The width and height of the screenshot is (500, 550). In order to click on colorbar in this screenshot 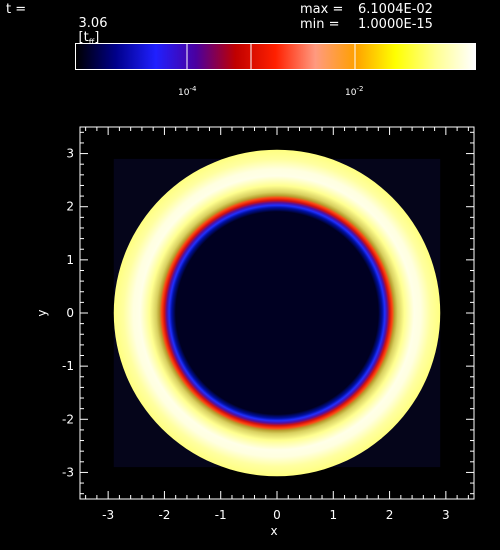, I will do `click(275, 56)`.